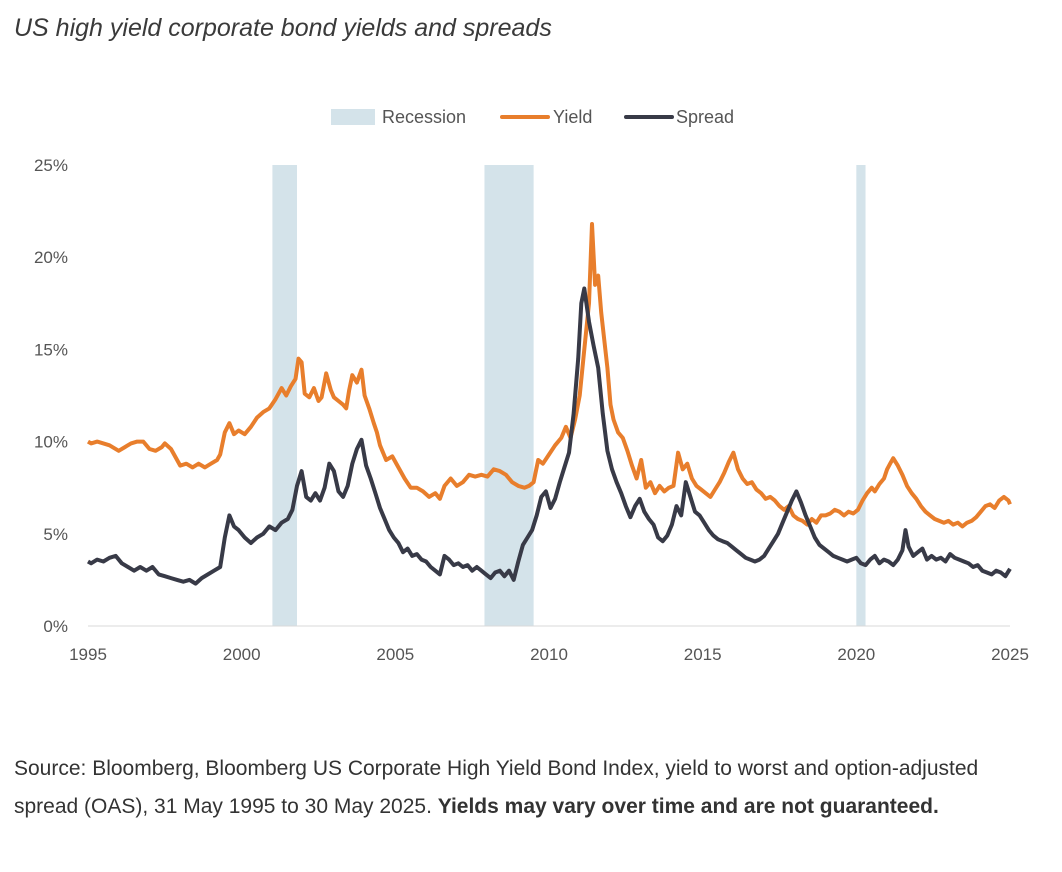  Describe the element at coordinates (51, 349) in the screenshot. I see `y-tick-label: 15%` at that location.